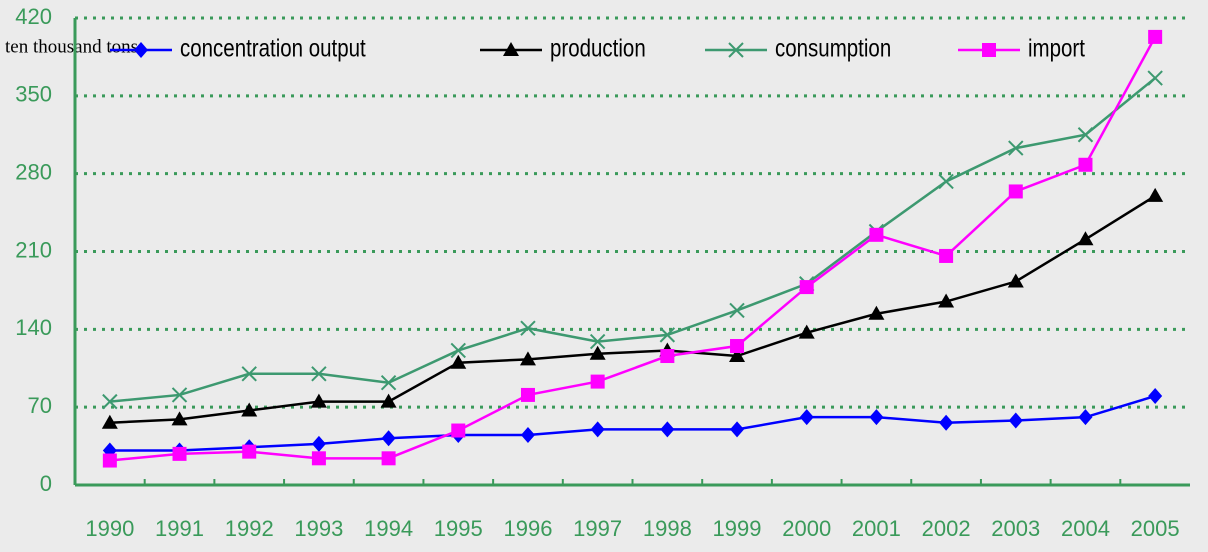  I want to click on legend-item: consumption, so click(798, 48).